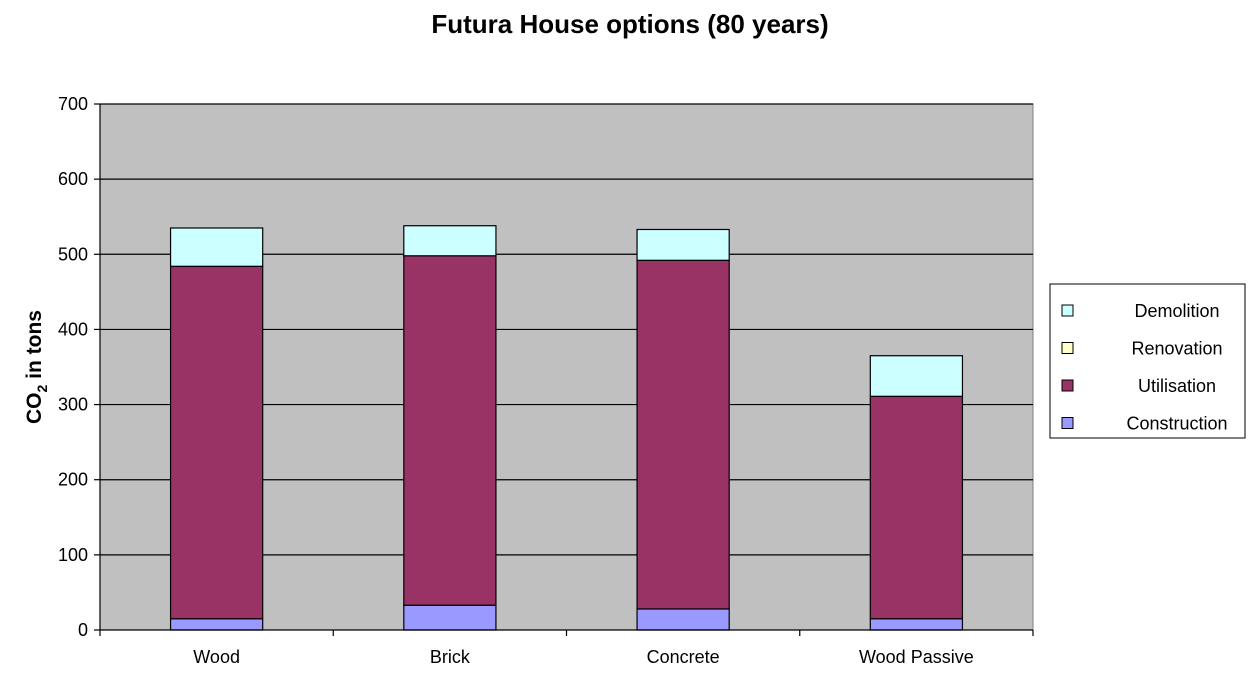 This screenshot has width=1260, height=677. What do you see at coordinates (73, 329) in the screenshot?
I see `y-tick-label: 400` at bounding box center [73, 329].